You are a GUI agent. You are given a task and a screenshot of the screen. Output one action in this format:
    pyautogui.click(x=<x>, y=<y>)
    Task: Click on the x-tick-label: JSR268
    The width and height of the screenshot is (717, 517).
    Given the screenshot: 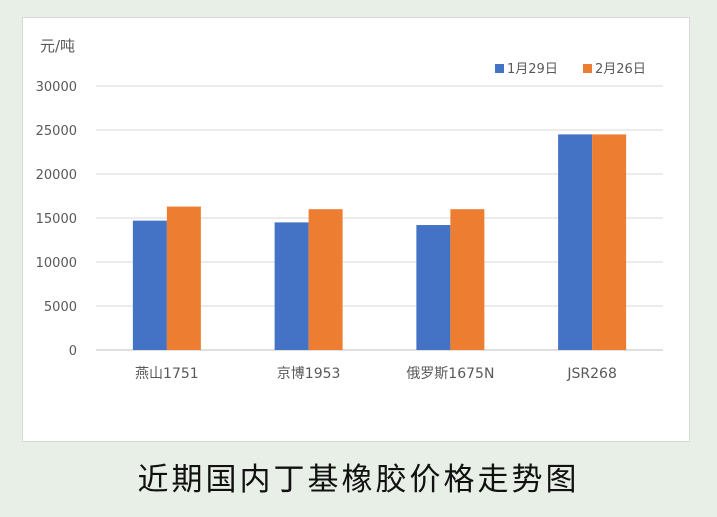 What is the action you would take?
    pyautogui.click(x=591, y=374)
    